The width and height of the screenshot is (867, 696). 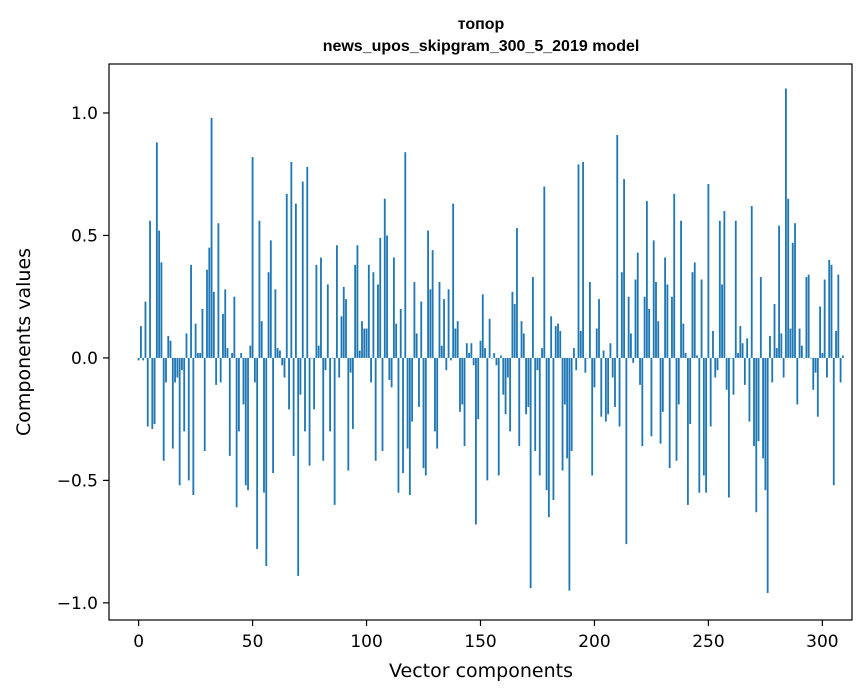 I want to click on y-axis-label: Components values, so click(x=24, y=342).